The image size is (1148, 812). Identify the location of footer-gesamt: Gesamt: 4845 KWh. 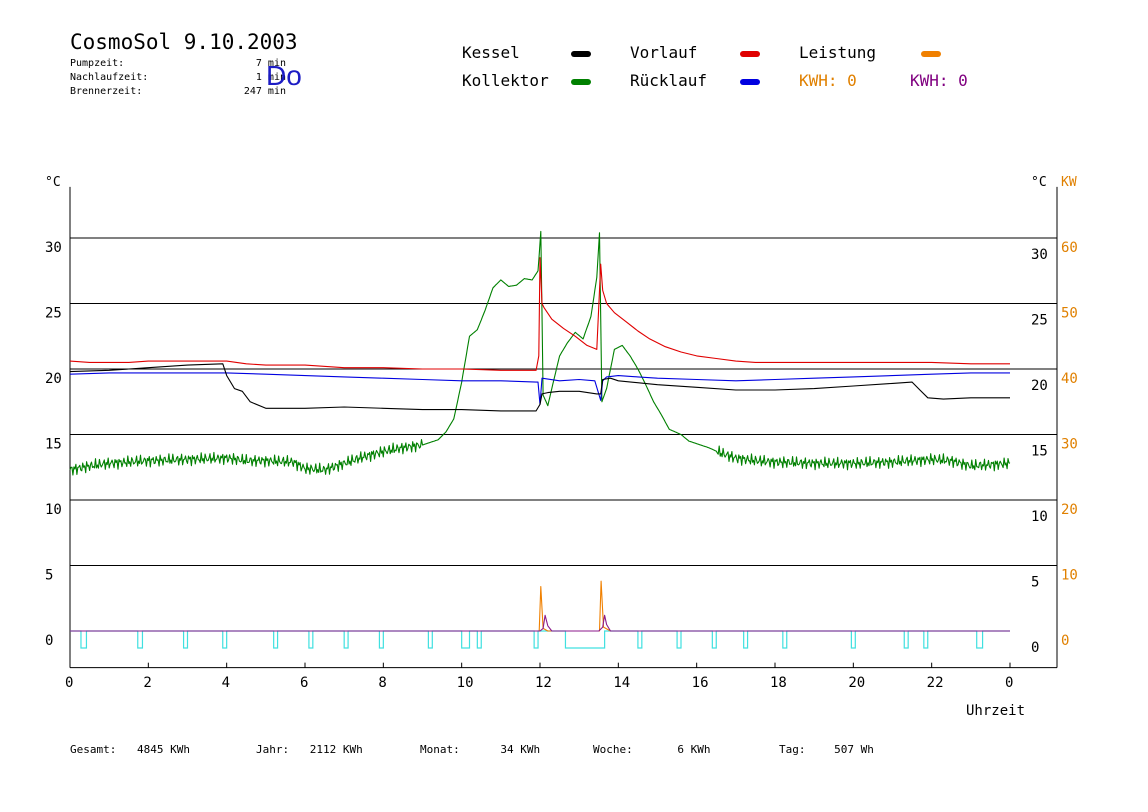
(130, 749).